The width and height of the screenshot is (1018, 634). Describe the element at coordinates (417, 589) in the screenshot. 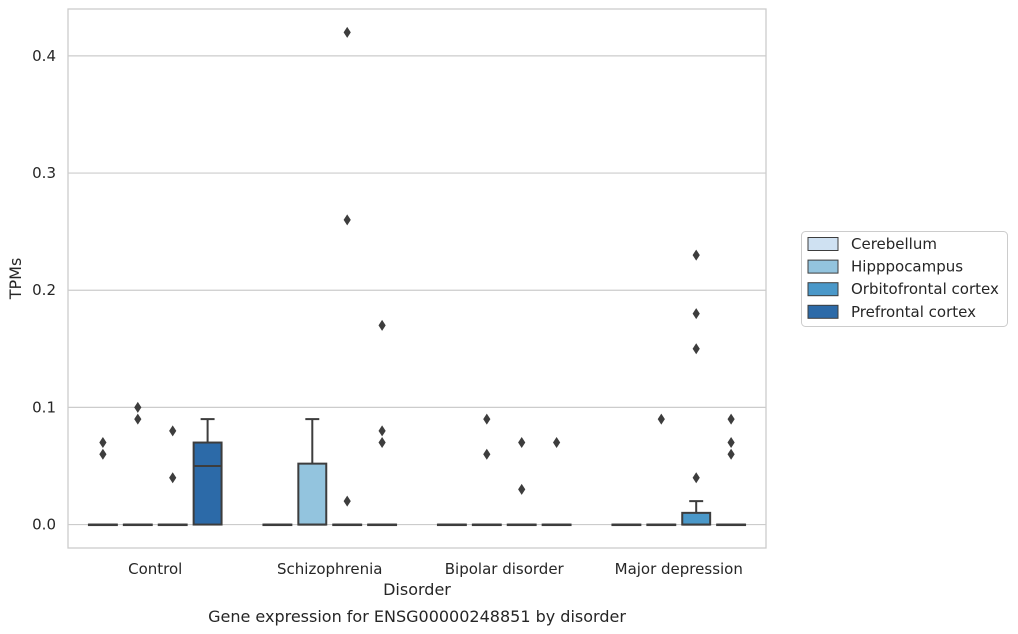

I see `x-axis-label: Disorder` at that location.